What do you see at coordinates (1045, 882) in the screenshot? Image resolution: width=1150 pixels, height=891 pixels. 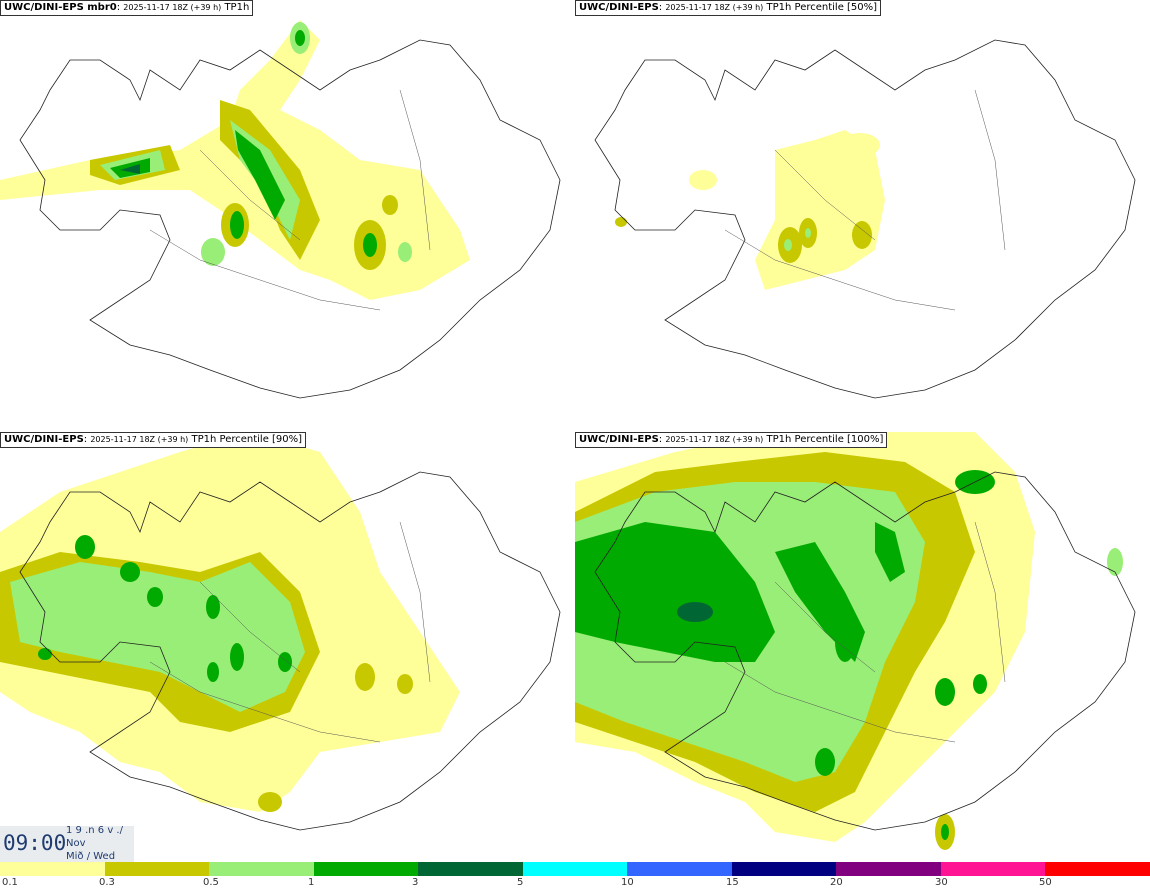 I see `colorbar-tick-label: 50` at bounding box center [1045, 882].